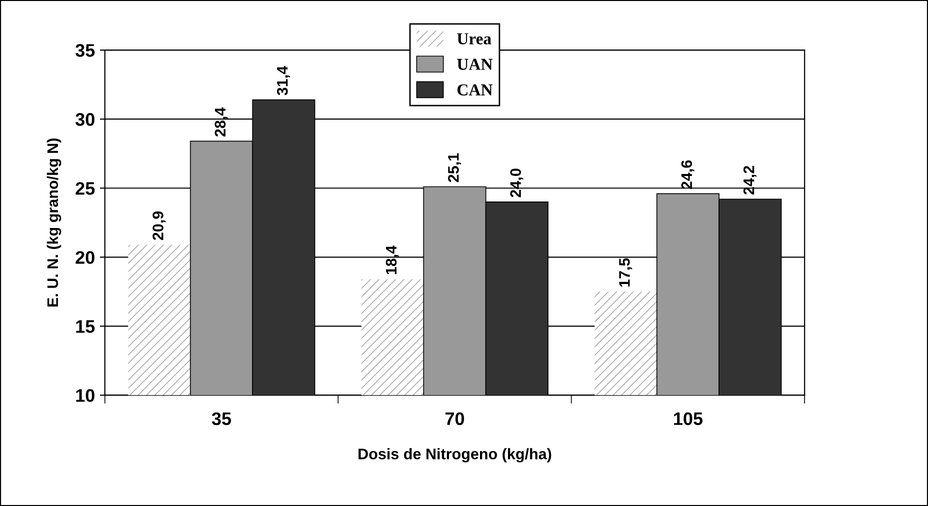  Describe the element at coordinates (221, 122) in the screenshot. I see `data-label: 28,4` at that location.